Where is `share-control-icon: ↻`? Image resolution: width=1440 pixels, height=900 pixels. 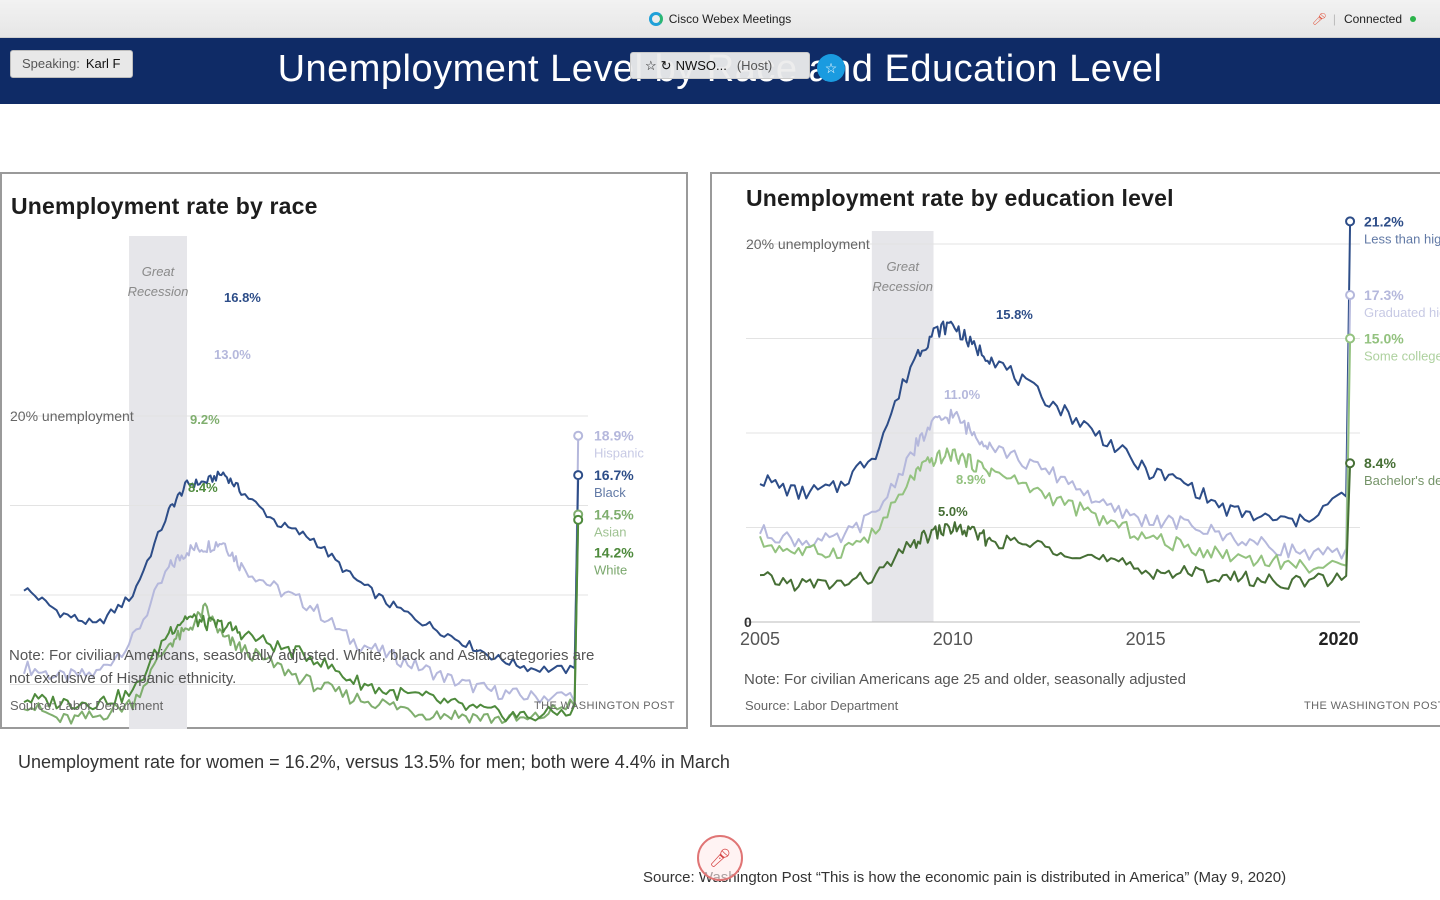
share-control-icon: ↻ is located at coordinates (666, 65).